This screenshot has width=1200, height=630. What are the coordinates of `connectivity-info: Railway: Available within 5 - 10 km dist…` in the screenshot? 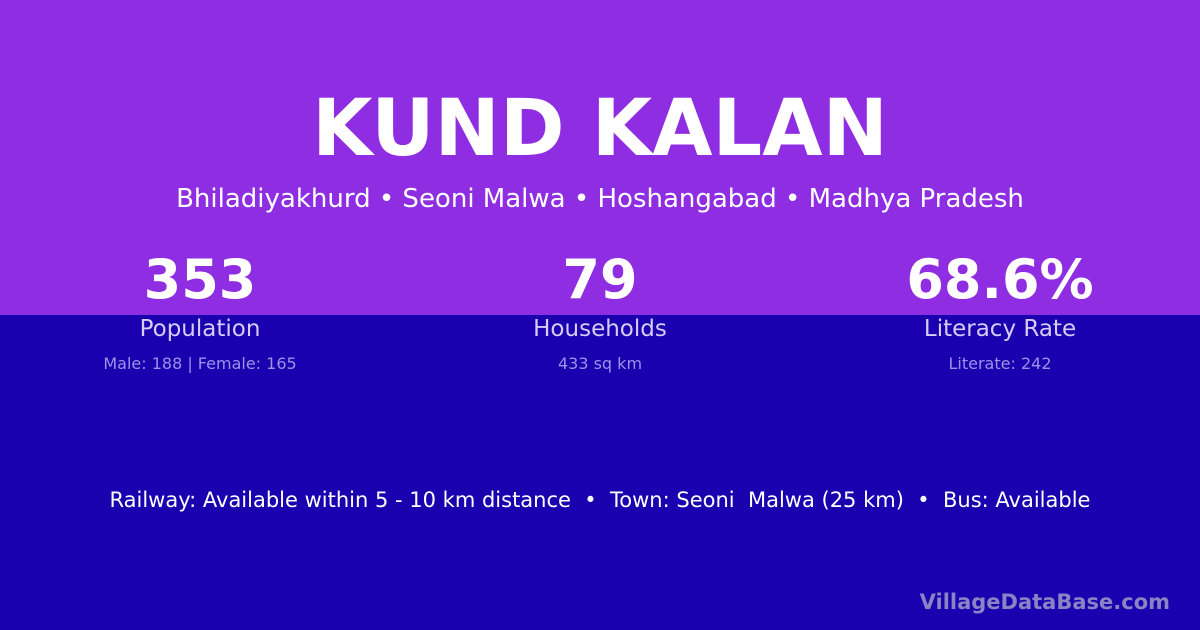 It's located at (600, 500).